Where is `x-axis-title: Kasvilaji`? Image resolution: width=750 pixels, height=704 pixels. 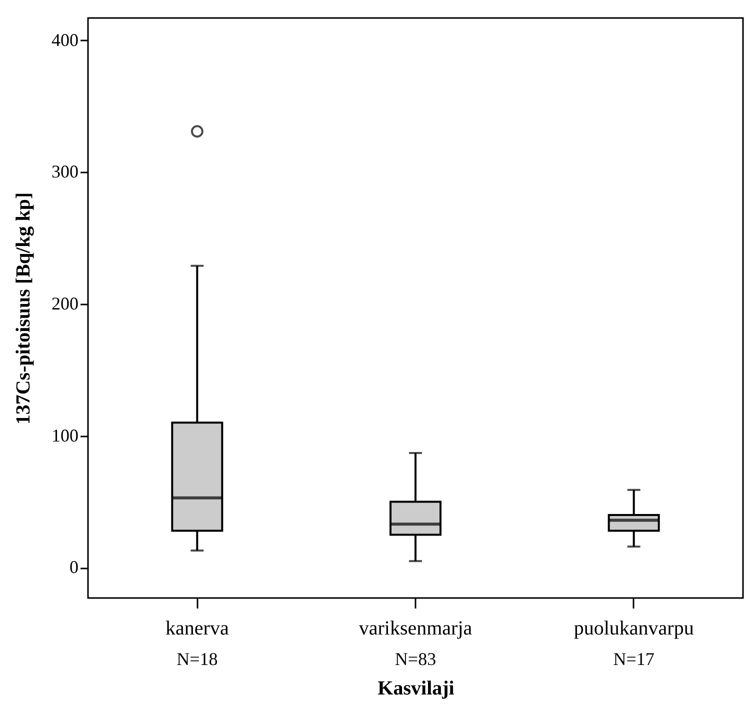
x-axis-title: Kasvilaji is located at coordinates (416, 689).